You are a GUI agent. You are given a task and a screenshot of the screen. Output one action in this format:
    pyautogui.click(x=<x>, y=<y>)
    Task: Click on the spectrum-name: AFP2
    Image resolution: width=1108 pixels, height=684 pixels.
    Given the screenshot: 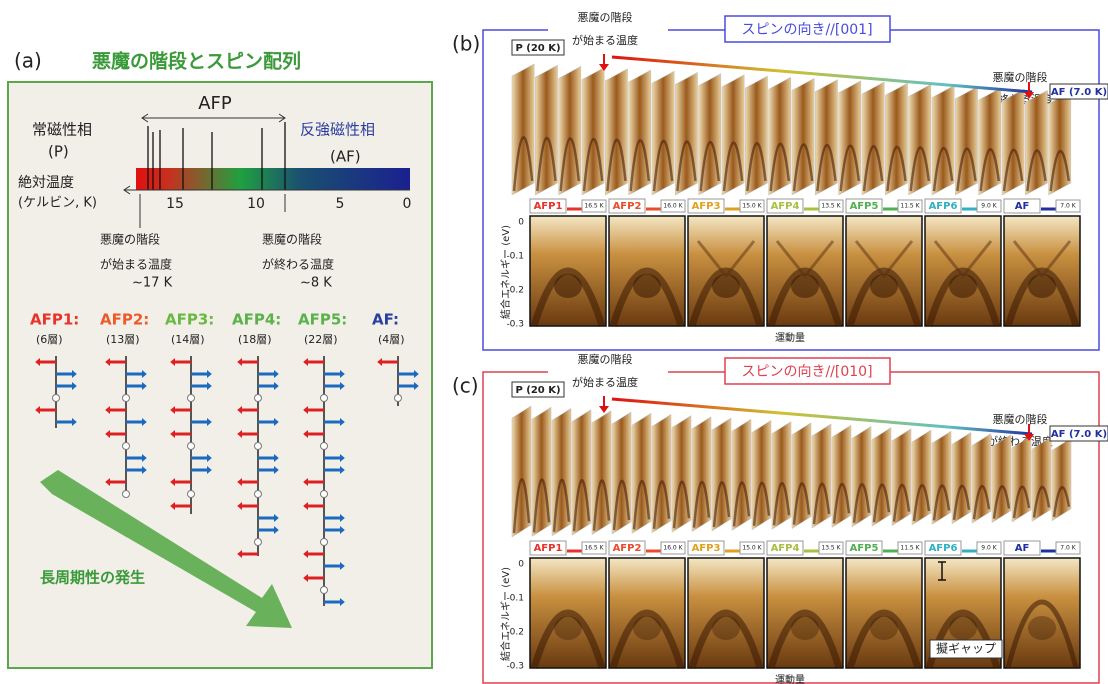 What is the action you would take?
    pyautogui.click(x=627, y=548)
    